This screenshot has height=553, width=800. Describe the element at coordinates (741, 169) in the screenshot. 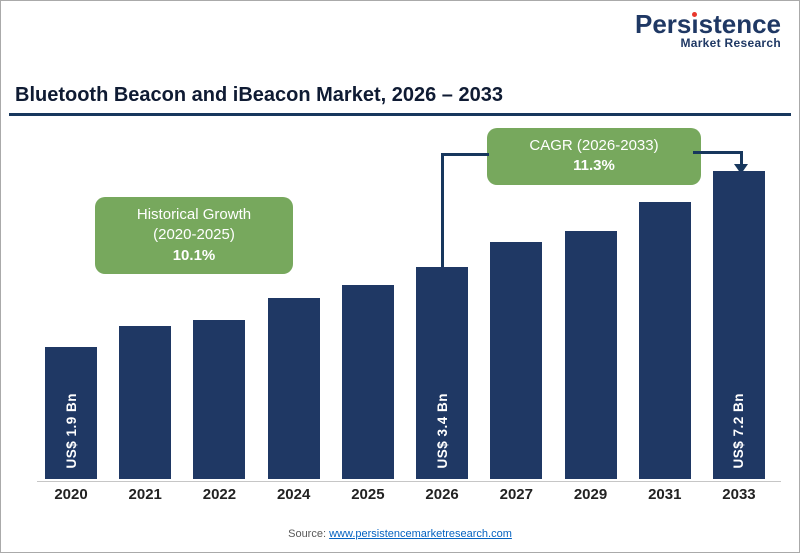

I see `arrow-down-icon` at that location.